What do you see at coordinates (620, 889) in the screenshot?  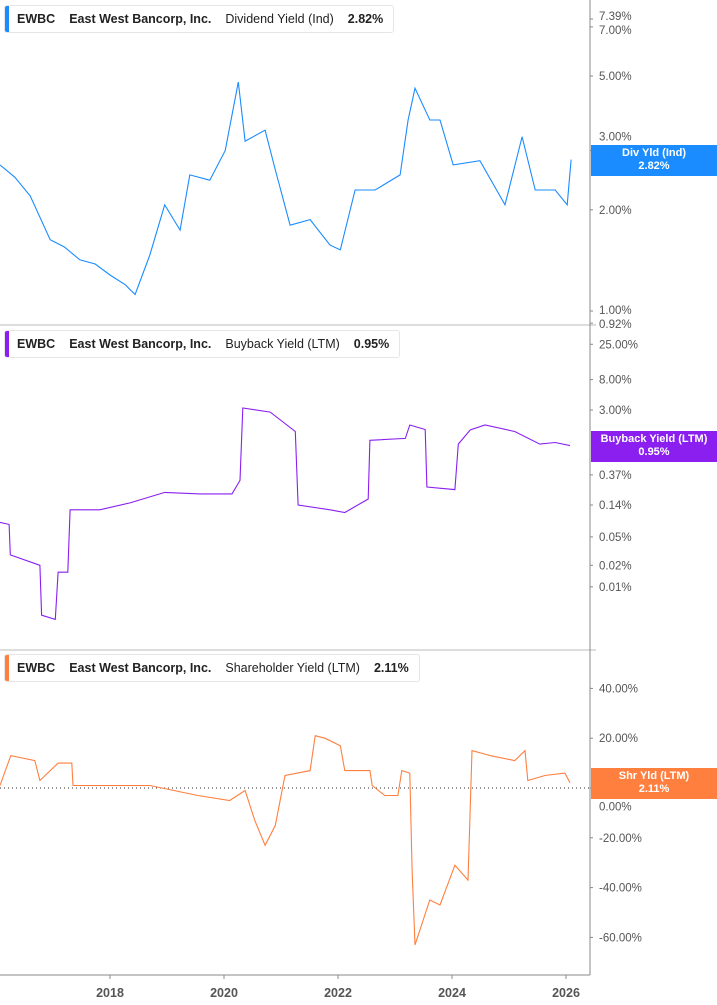 I see `y-tick-label: -40.00%` at bounding box center [620, 889].